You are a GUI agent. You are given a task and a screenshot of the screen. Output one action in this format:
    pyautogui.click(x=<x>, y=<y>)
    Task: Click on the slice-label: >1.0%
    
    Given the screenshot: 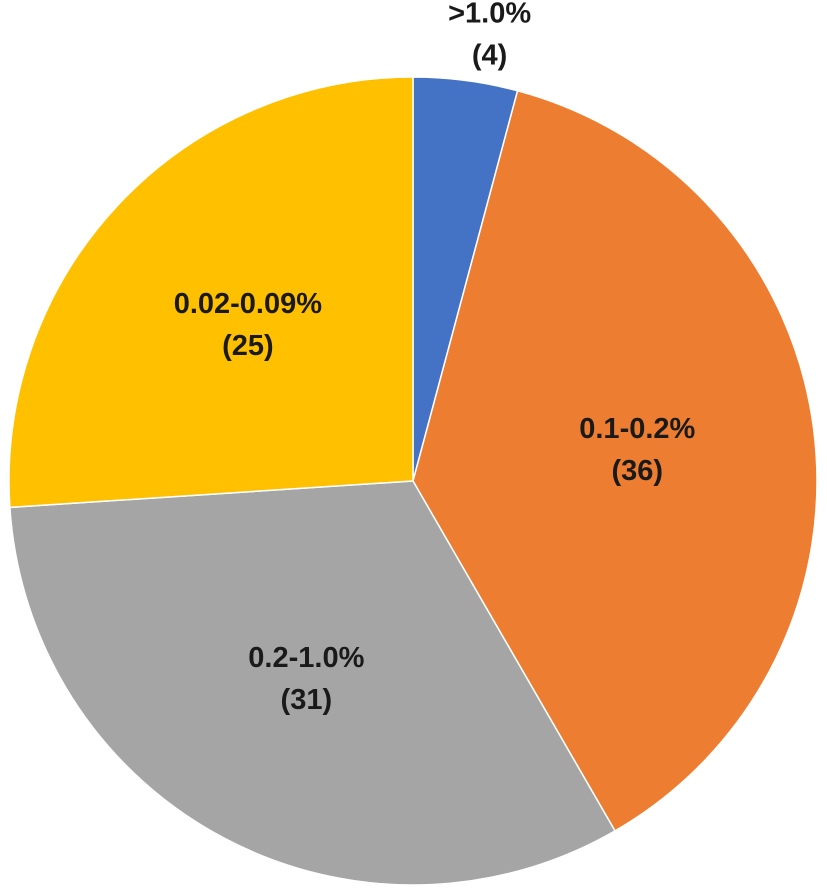 What is the action you would take?
    pyautogui.click(x=489, y=14)
    